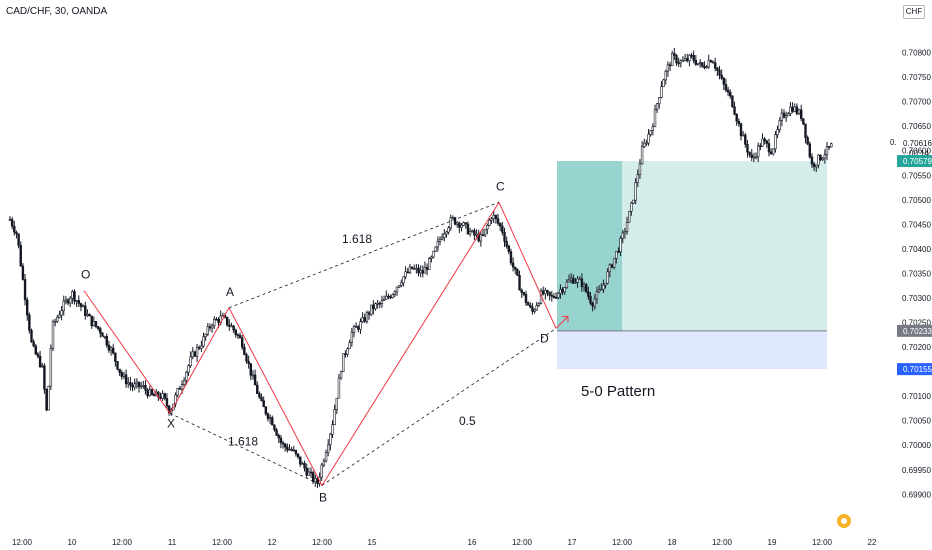 This screenshot has height=550, width=932. I want to click on stop-price-tag-bg, so click(914, 369).